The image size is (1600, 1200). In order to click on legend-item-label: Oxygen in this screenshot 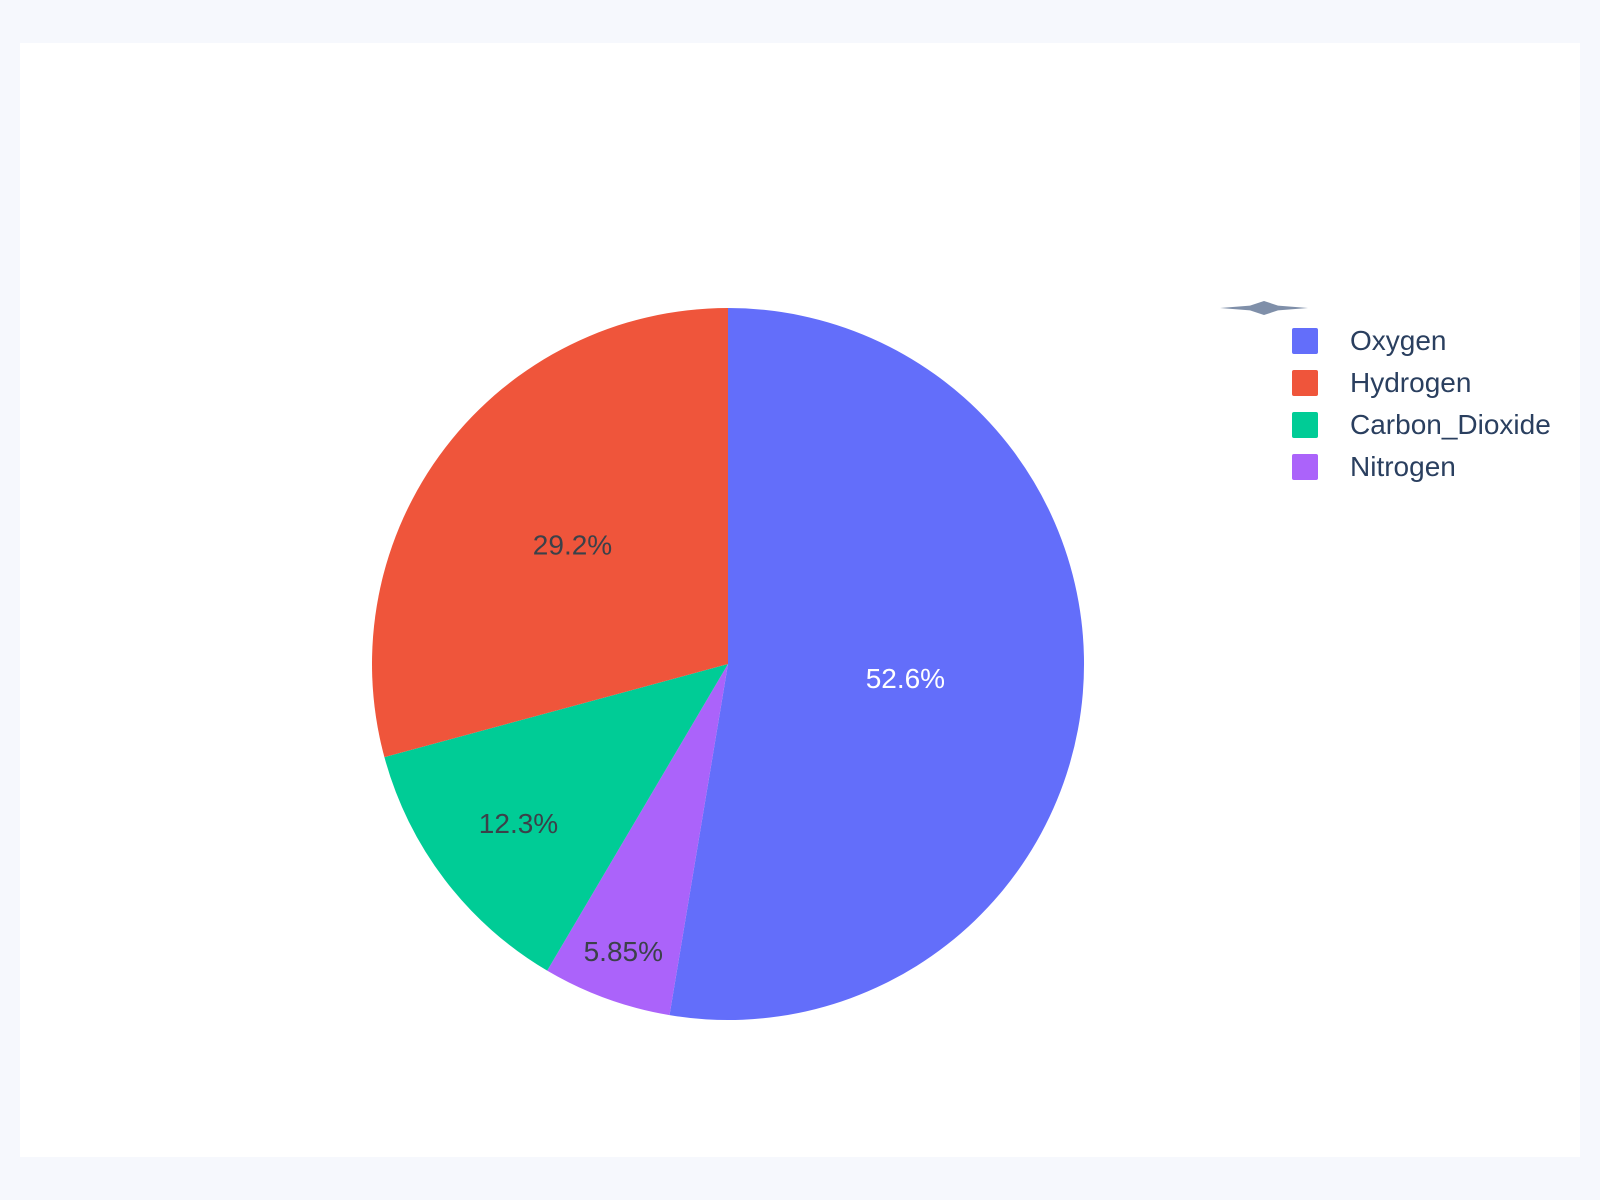, I will do `click(1398, 340)`.